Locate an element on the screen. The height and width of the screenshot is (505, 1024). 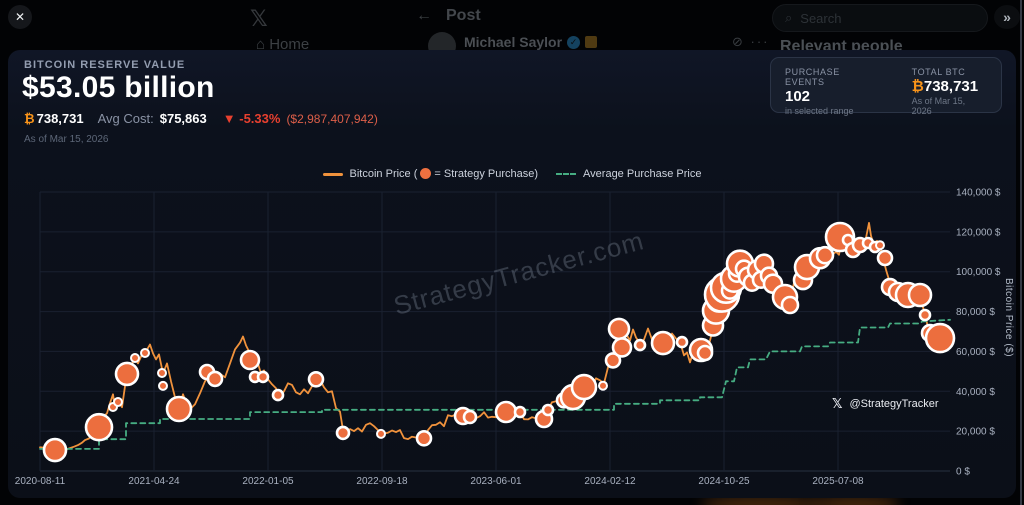
sidebar-item-home: ⌂ Home is located at coordinates (283, 44).